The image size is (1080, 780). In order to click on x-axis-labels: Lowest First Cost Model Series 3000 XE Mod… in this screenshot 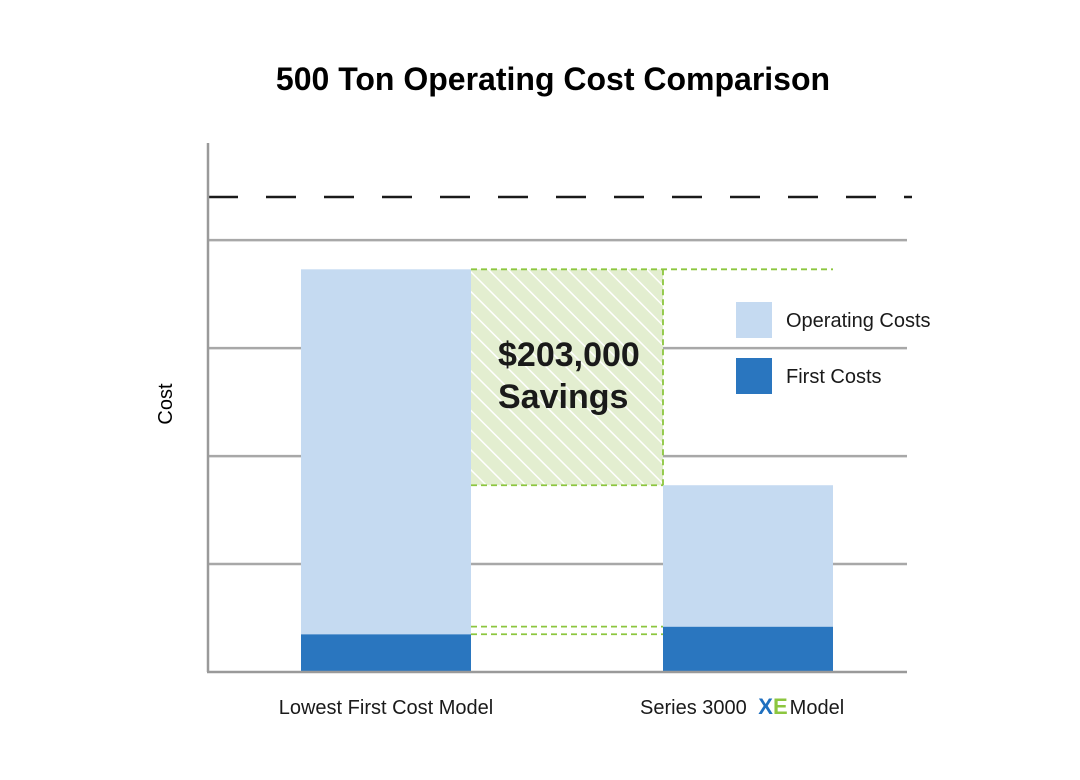, I will do `click(561, 706)`.